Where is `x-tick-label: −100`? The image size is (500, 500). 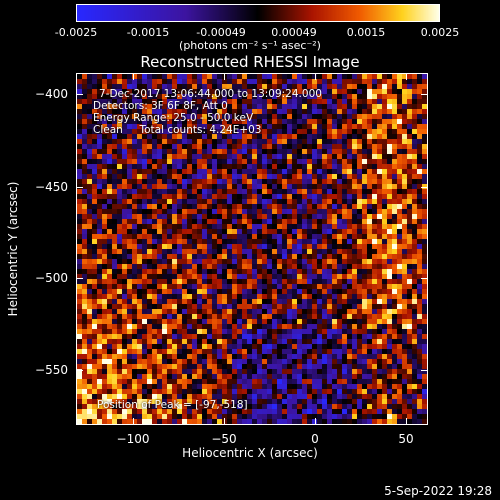
x-tick-label: −100 is located at coordinates (133, 439).